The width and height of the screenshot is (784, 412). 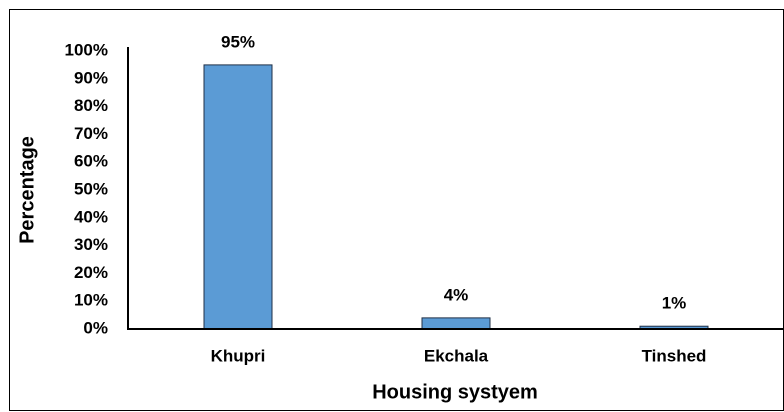 What do you see at coordinates (91, 188) in the screenshot?
I see `y-tick-label: 50%` at bounding box center [91, 188].